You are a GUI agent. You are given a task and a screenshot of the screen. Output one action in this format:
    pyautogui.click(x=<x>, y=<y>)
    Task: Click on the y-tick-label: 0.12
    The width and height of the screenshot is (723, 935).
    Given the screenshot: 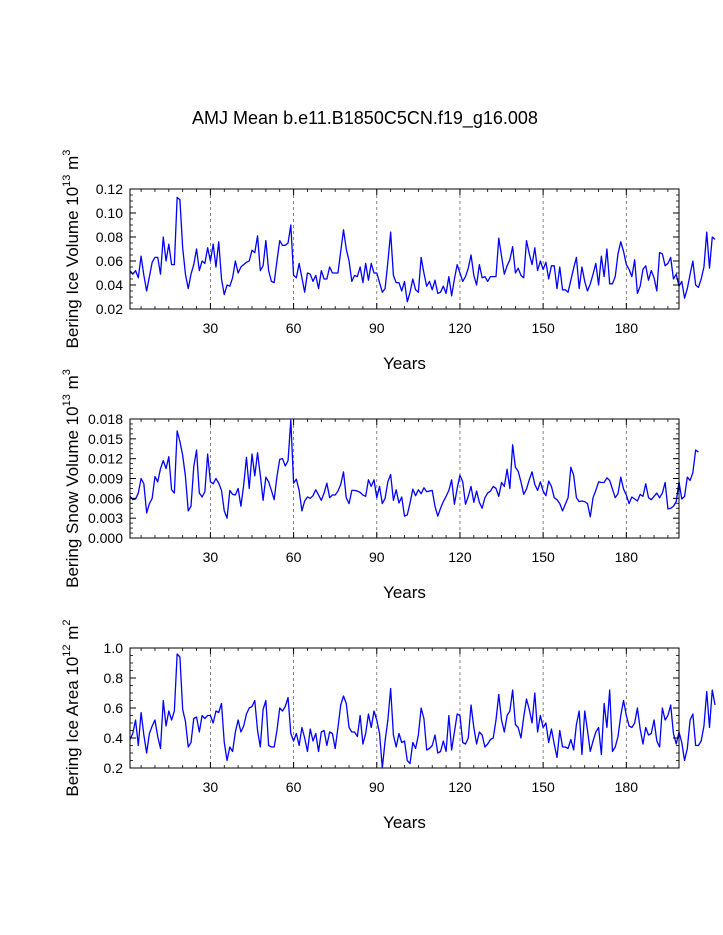 What is the action you would take?
    pyautogui.click(x=109, y=189)
    